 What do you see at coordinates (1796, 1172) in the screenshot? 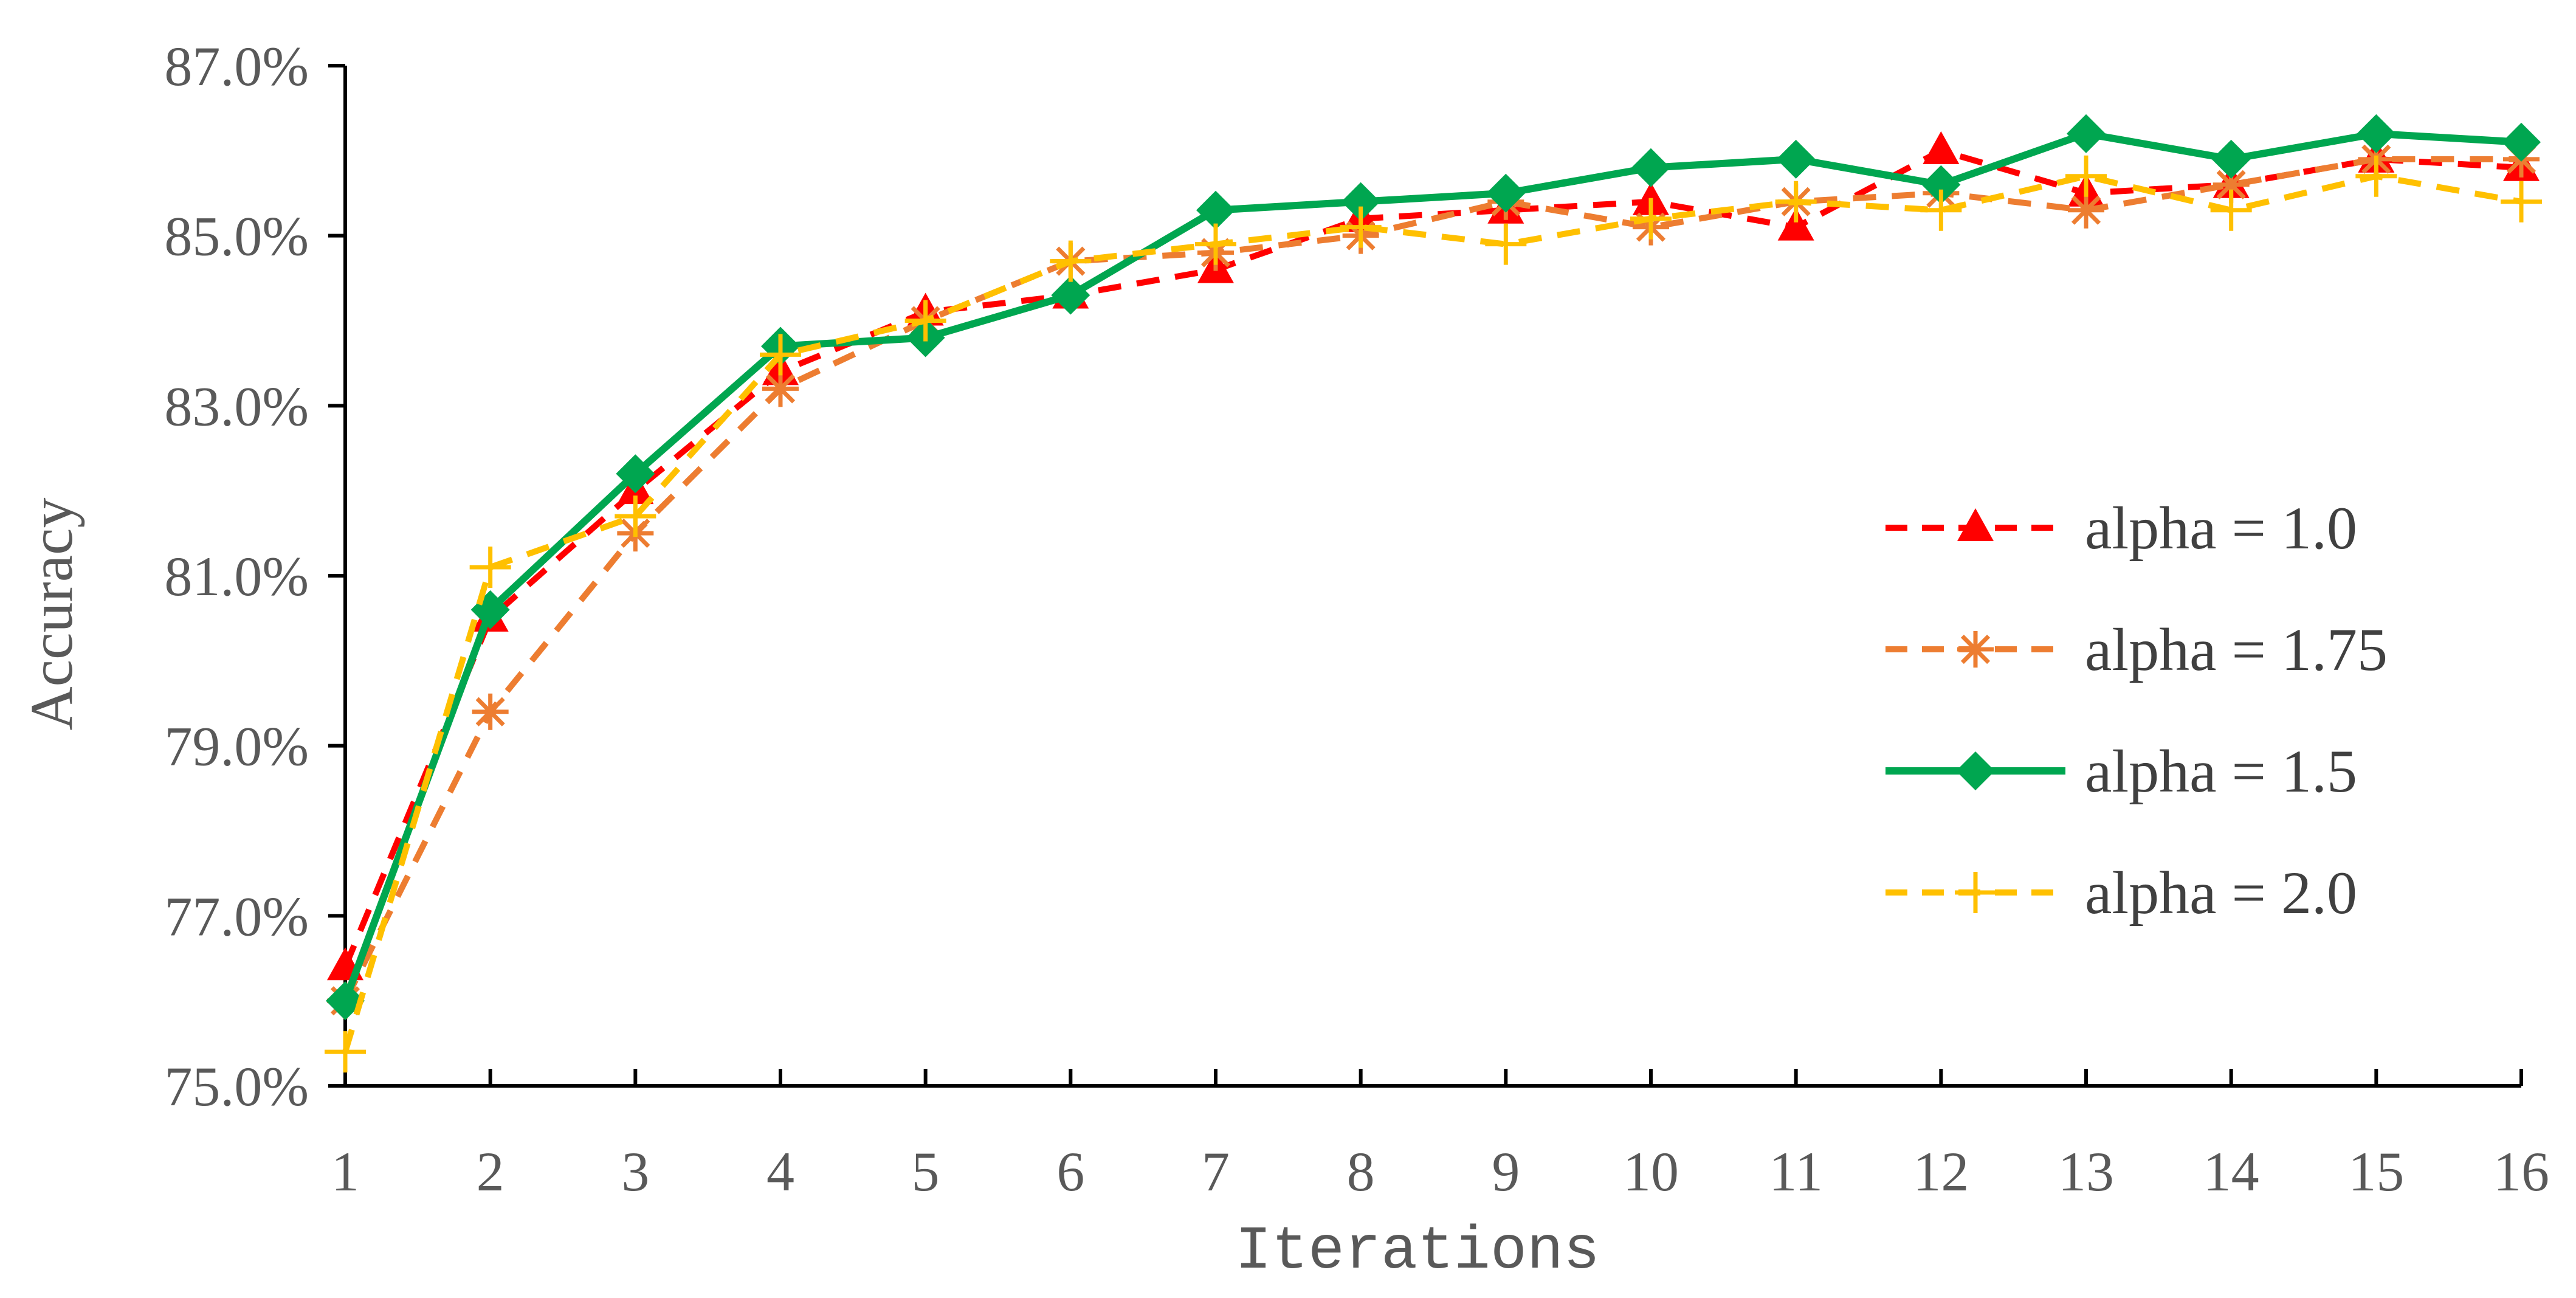
I see `x-tick-label: 11` at bounding box center [1796, 1172].